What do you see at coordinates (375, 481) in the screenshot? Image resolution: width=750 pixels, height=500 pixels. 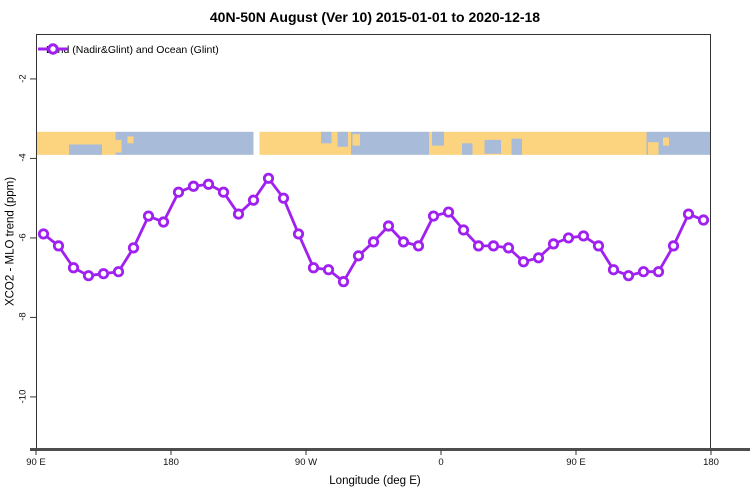 I see `x-axis-label: Longitude (deg E)` at bounding box center [375, 481].